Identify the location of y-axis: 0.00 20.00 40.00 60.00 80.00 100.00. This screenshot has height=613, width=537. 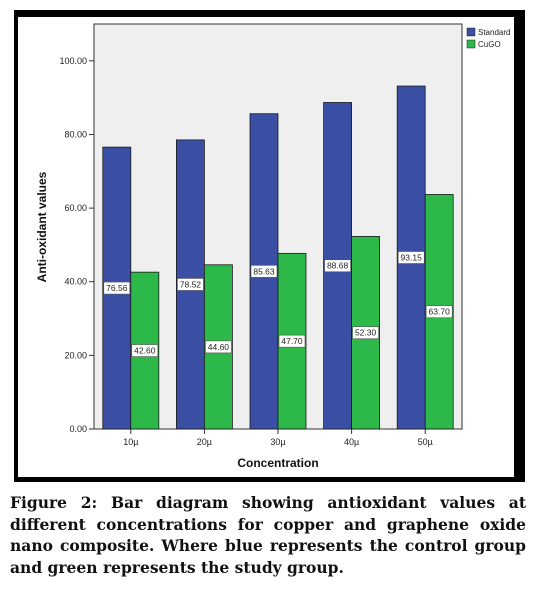
(76, 245).